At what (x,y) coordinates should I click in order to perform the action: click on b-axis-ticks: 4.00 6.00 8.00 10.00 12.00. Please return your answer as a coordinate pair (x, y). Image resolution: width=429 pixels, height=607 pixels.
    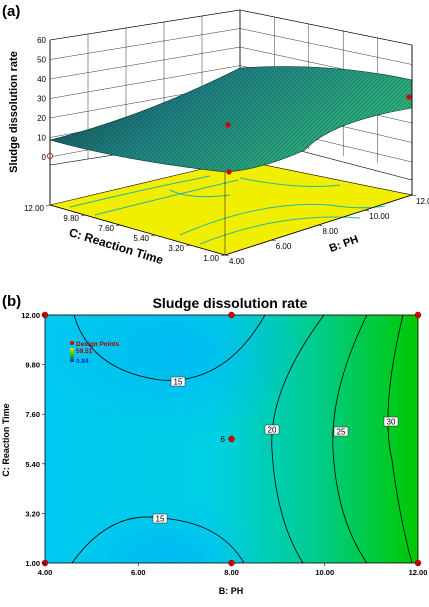
    Looking at the image, I should click on (326, 230).